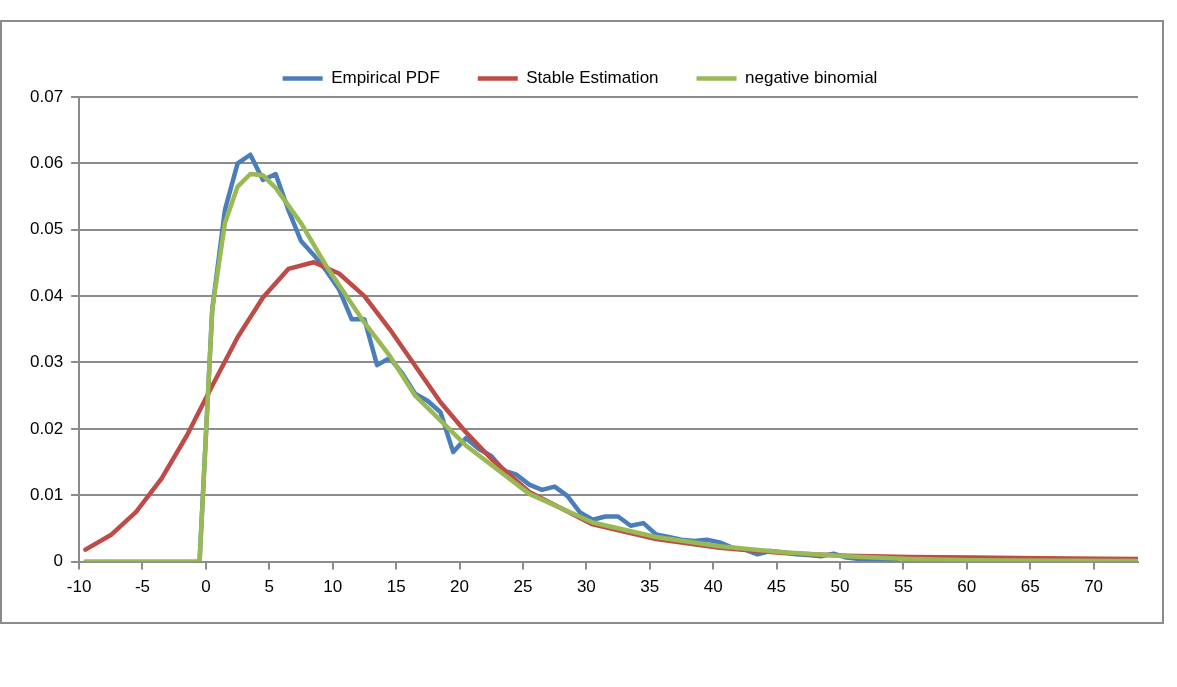 The image size is (1177, 687). I want to click on x-tick-label: 50, so click(840, 587).